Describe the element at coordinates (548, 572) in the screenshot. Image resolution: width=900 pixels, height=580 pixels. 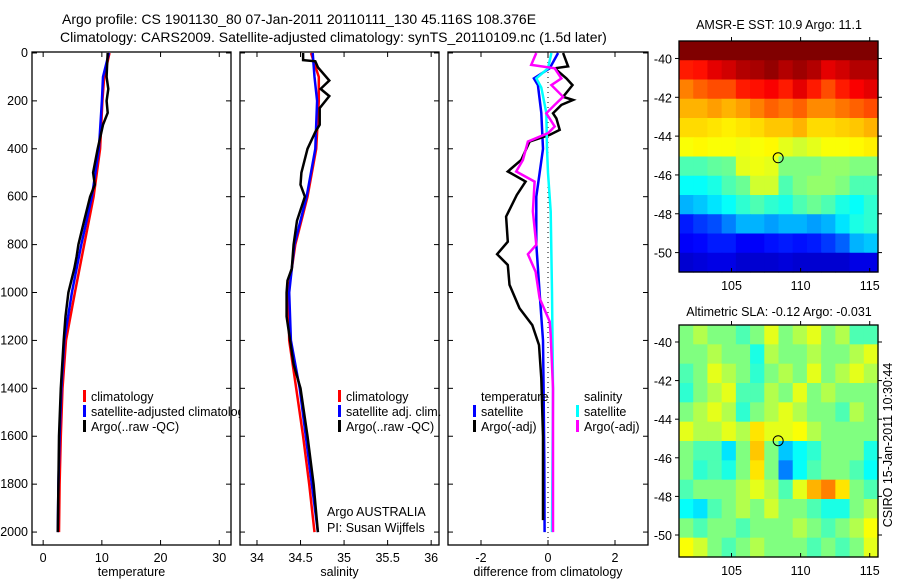
I see `x-axis-label: difference from climatology` at that location.